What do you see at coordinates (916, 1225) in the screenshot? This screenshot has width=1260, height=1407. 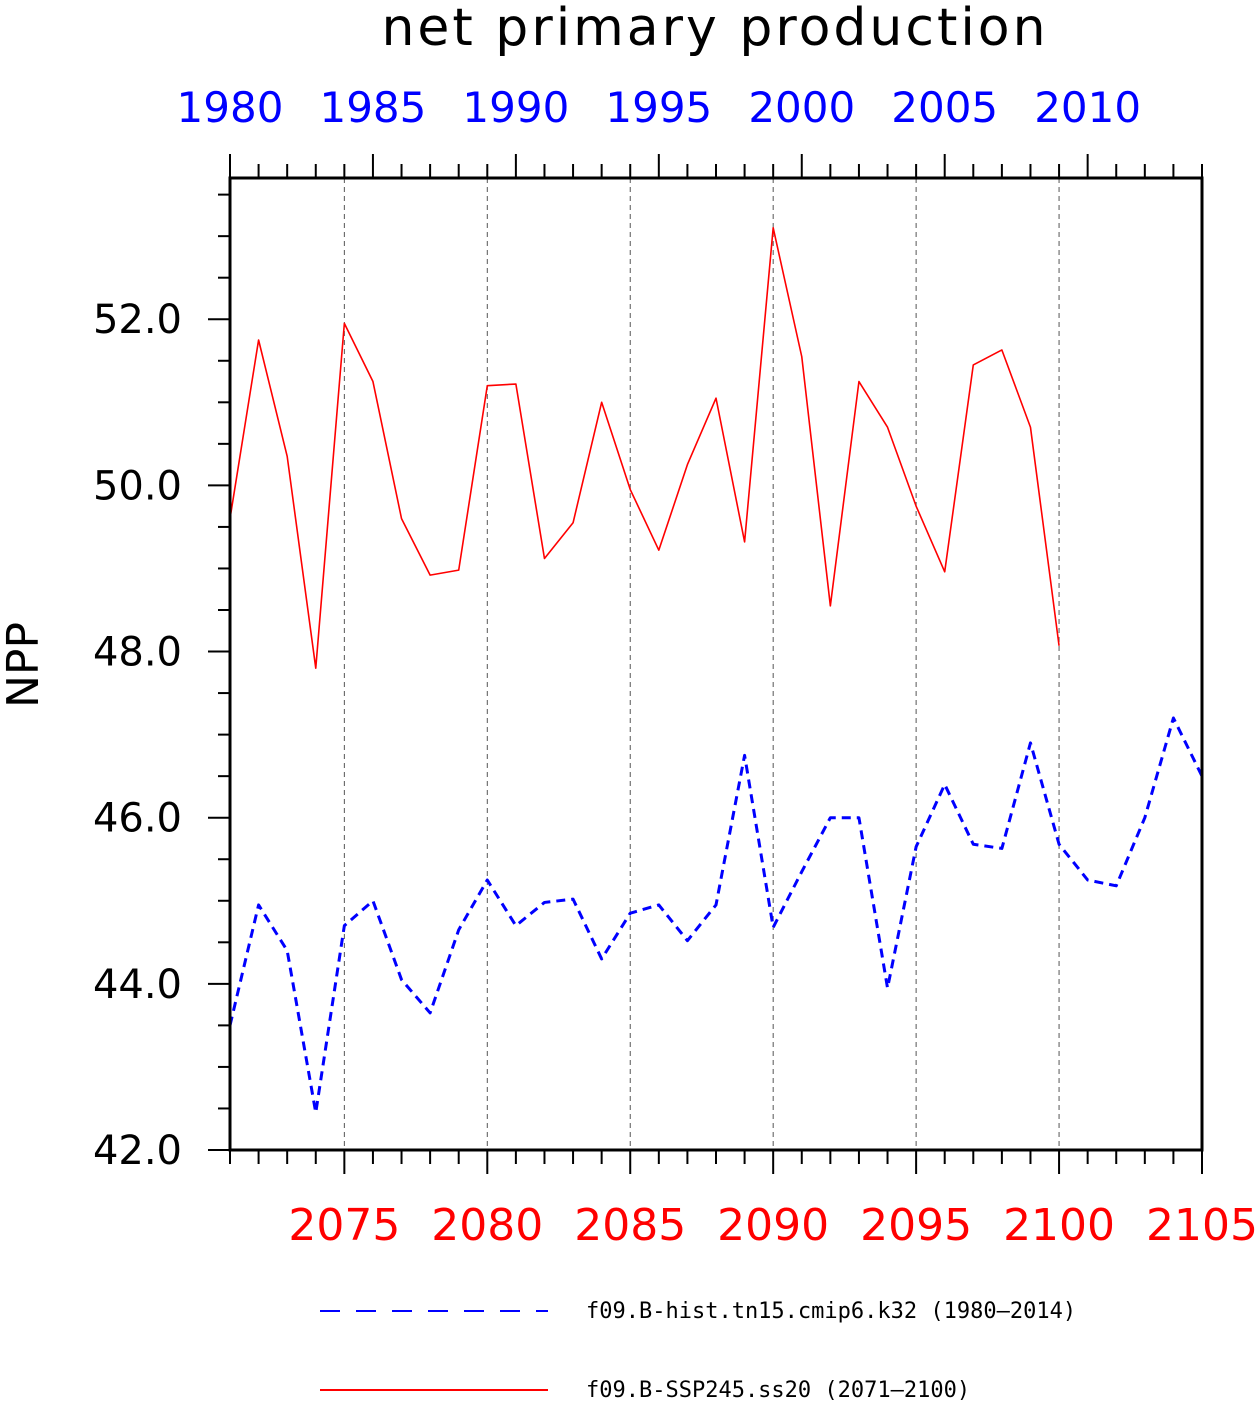 I see `bottom-tick-label: 2095` at bounding box center [916, 1225].